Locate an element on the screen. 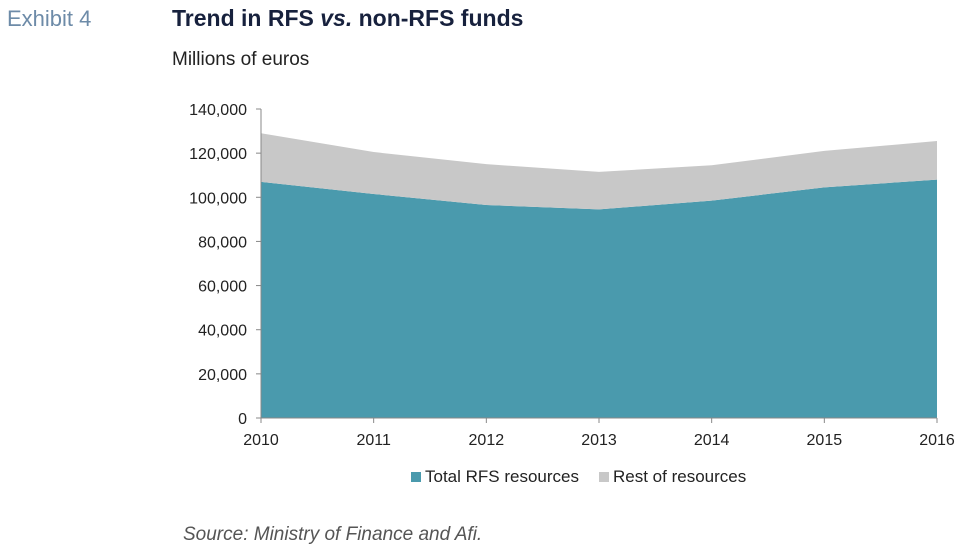 The width and height of the screenshot is (969, 550). y-tick-label: 40,000 is located at coordinates (222, 331).